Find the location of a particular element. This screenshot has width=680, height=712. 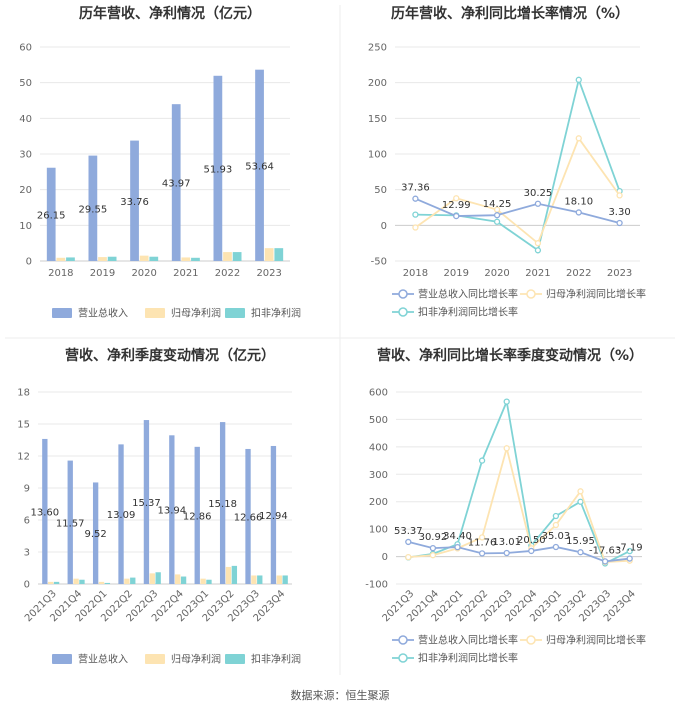

bar-data-label: 12.94 is located at coordinates (273, 516).